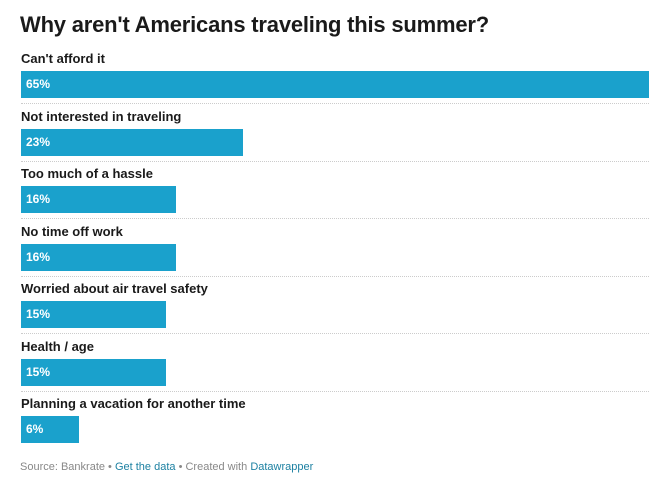 The image size is (664, 489). I want to click on bar-row: Can't afford it 65%, so click(335, 79).